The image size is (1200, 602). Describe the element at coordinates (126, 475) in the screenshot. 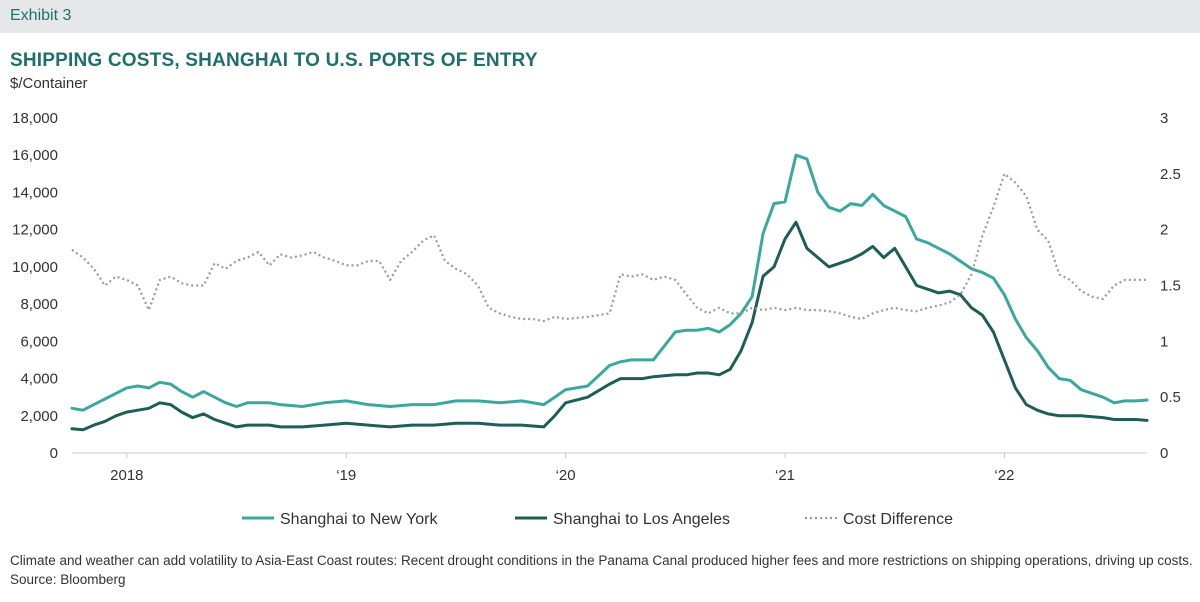

I see `x-tick-label: 2018` at that location.